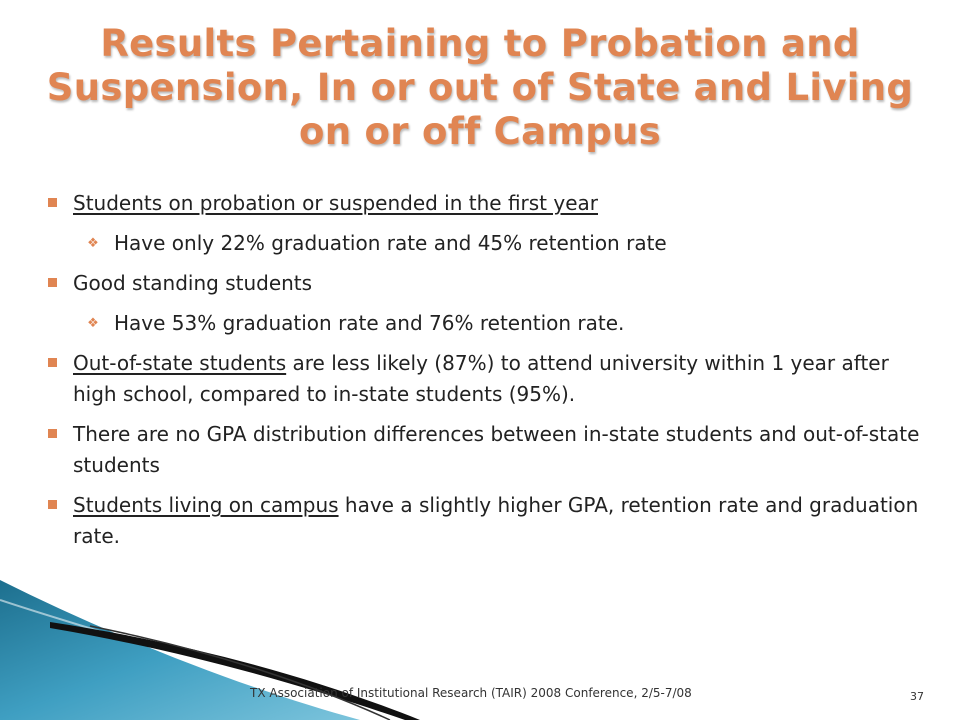  Describe the element at coordinates (917, 696) in the screenshot. I see `page-number: 37` at that location.